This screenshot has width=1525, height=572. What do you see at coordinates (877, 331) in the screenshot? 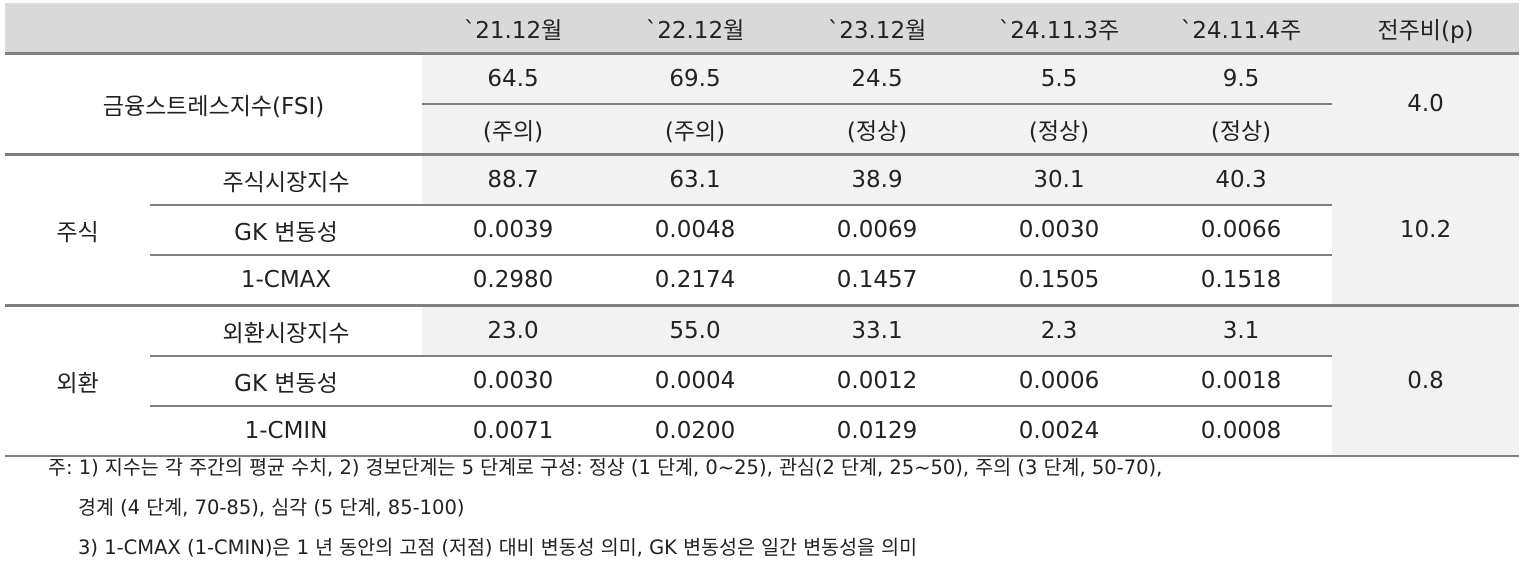
I see `cell-value: 33.1` at bounding box center [877, 331].